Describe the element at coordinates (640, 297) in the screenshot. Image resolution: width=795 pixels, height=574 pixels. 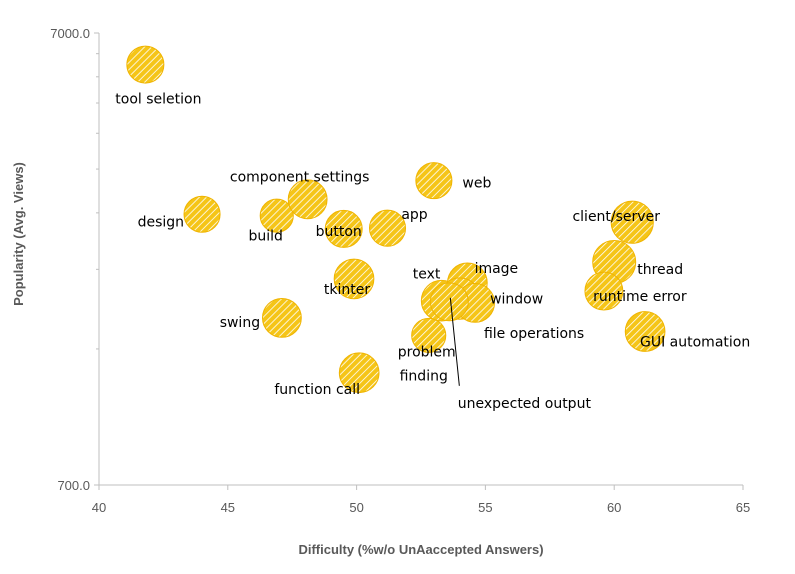
I see `bubble-label: runtime error` at that location.